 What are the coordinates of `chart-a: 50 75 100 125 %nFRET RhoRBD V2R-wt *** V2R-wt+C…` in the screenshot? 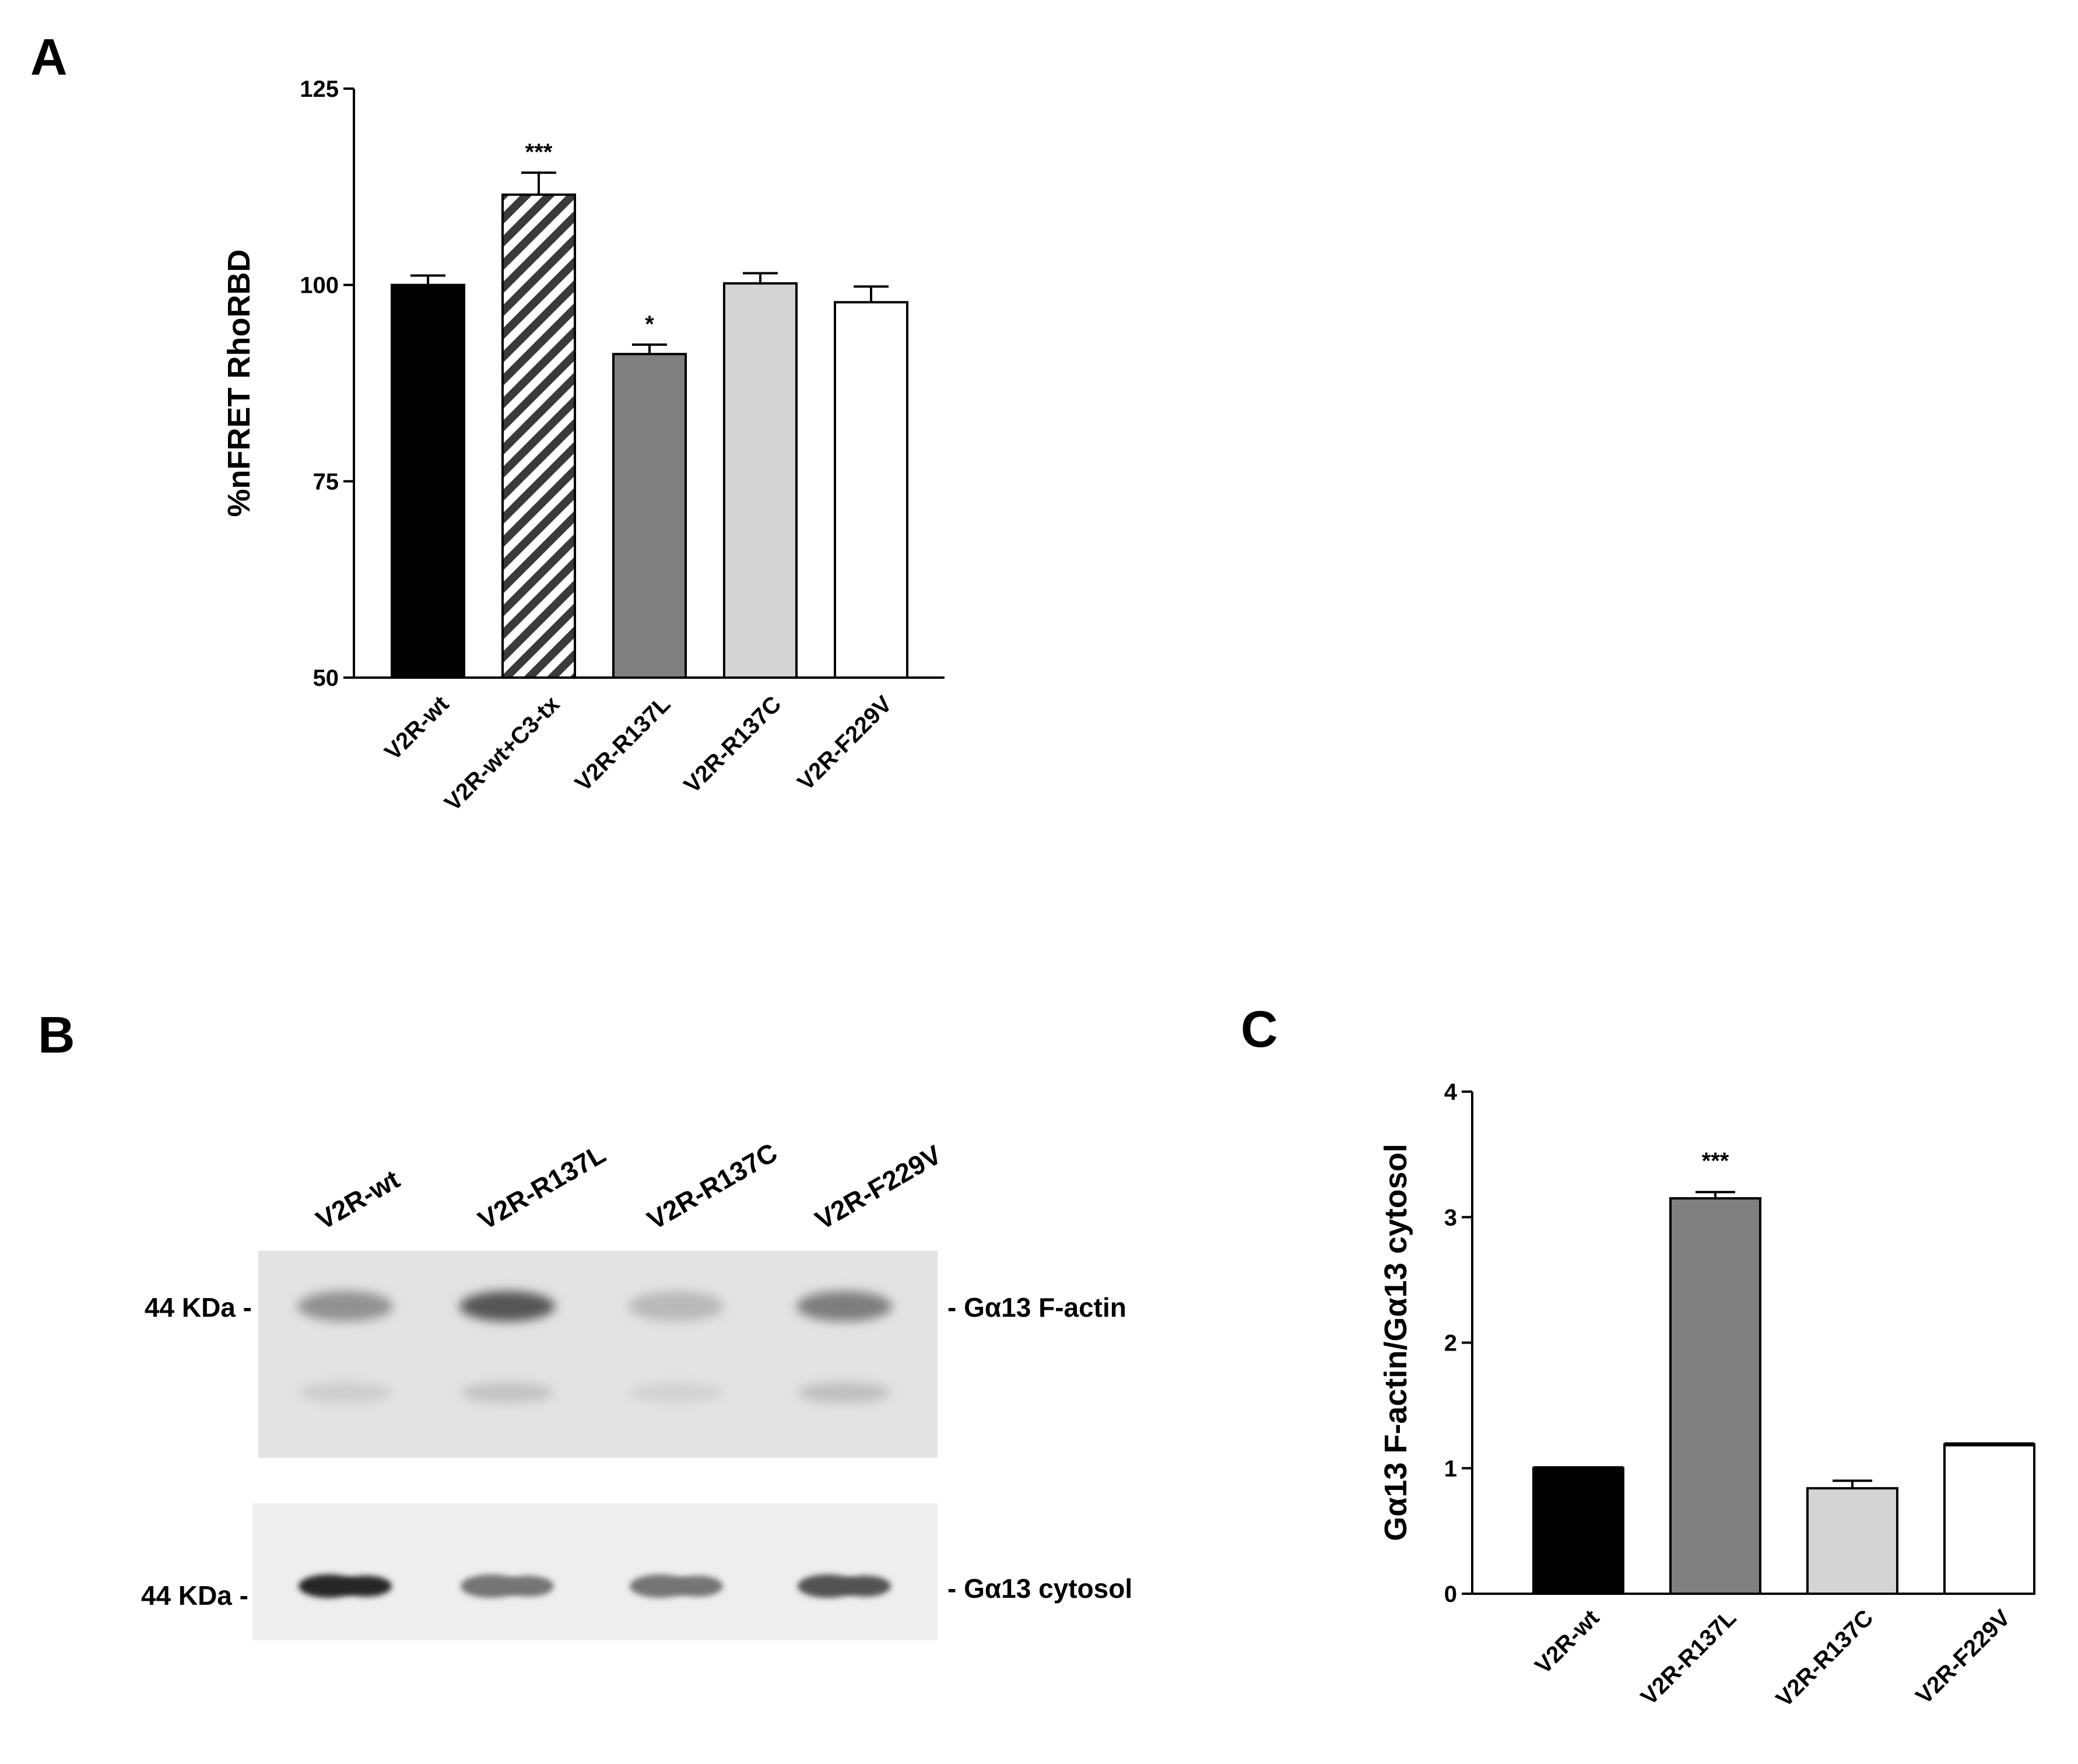 It's located at (583, 446).